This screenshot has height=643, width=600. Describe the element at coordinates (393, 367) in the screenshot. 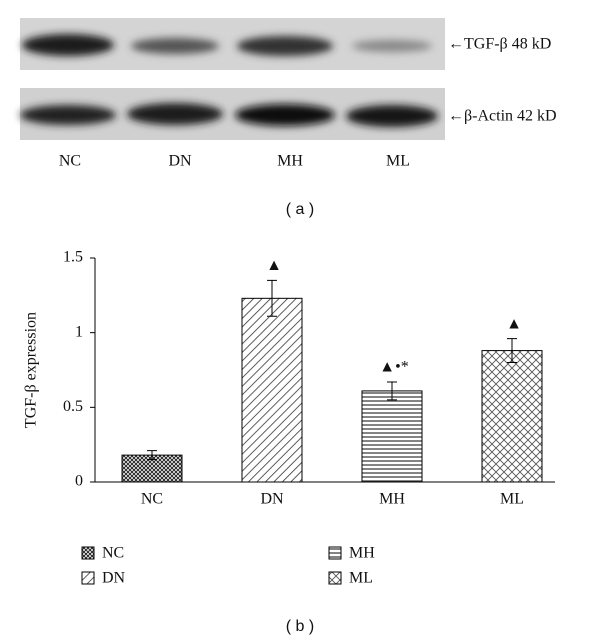

I see `annotation: ▲•*` at that location.